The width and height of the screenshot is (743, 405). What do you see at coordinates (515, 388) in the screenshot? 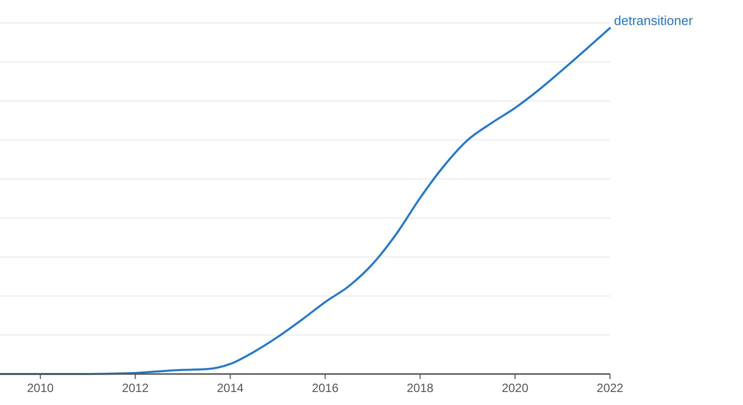
I see `x-tick-label: 2020` at bounding box center [515, 388].